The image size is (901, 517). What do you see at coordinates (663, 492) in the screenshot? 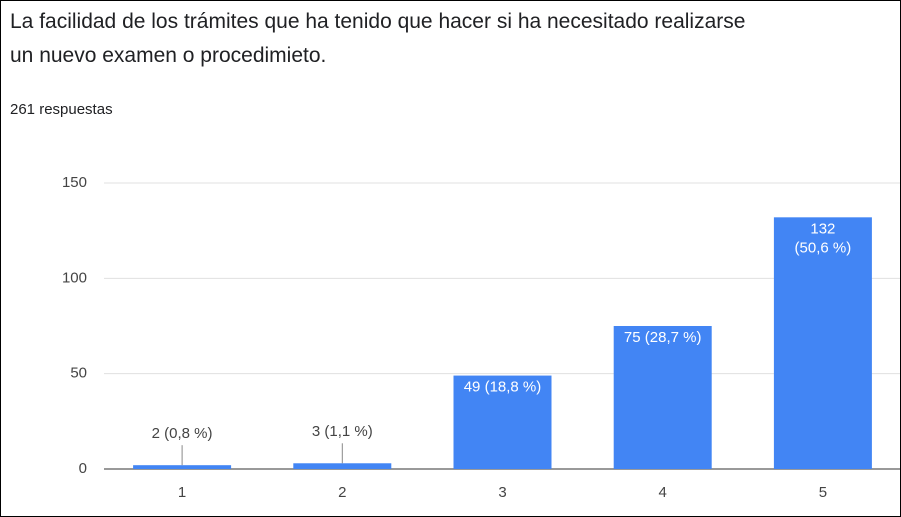
I see `x-tick-label: 4` at bounding box center [663, 492].